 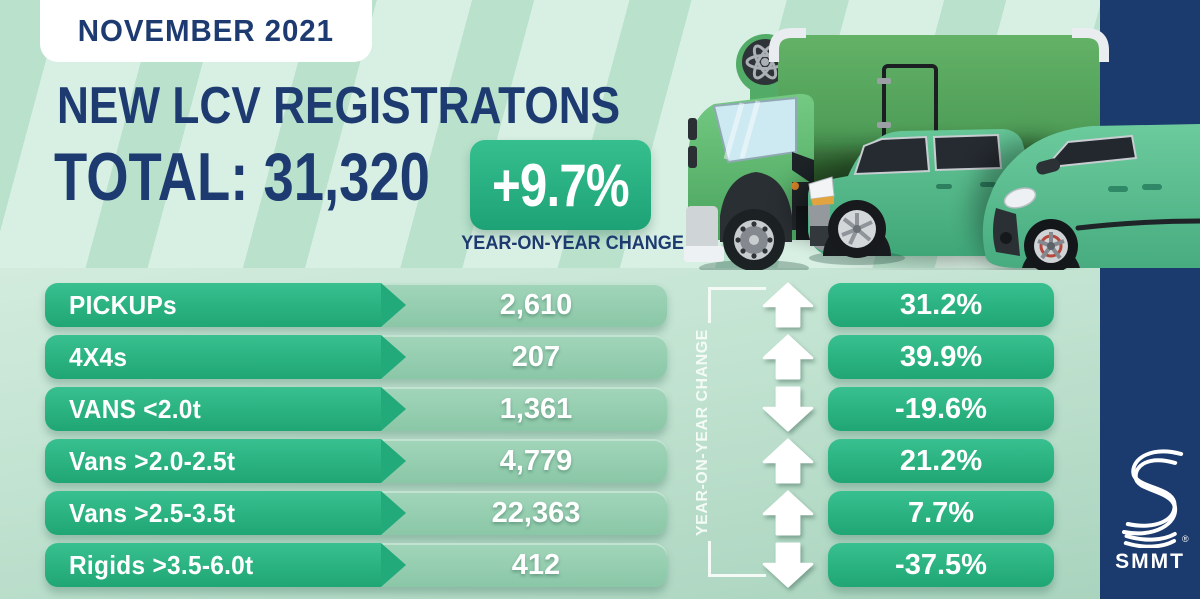 I want to click on registrations-value: 412, so click(x=536, y=565).